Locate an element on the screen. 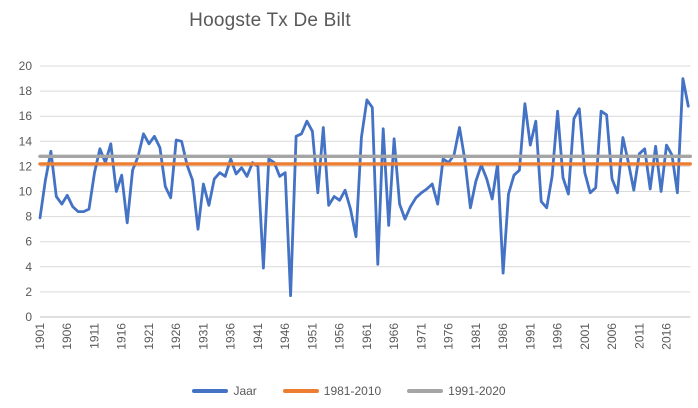  legend-item-1991-2020: 1991-2020 is located at coordinates (456, 391).